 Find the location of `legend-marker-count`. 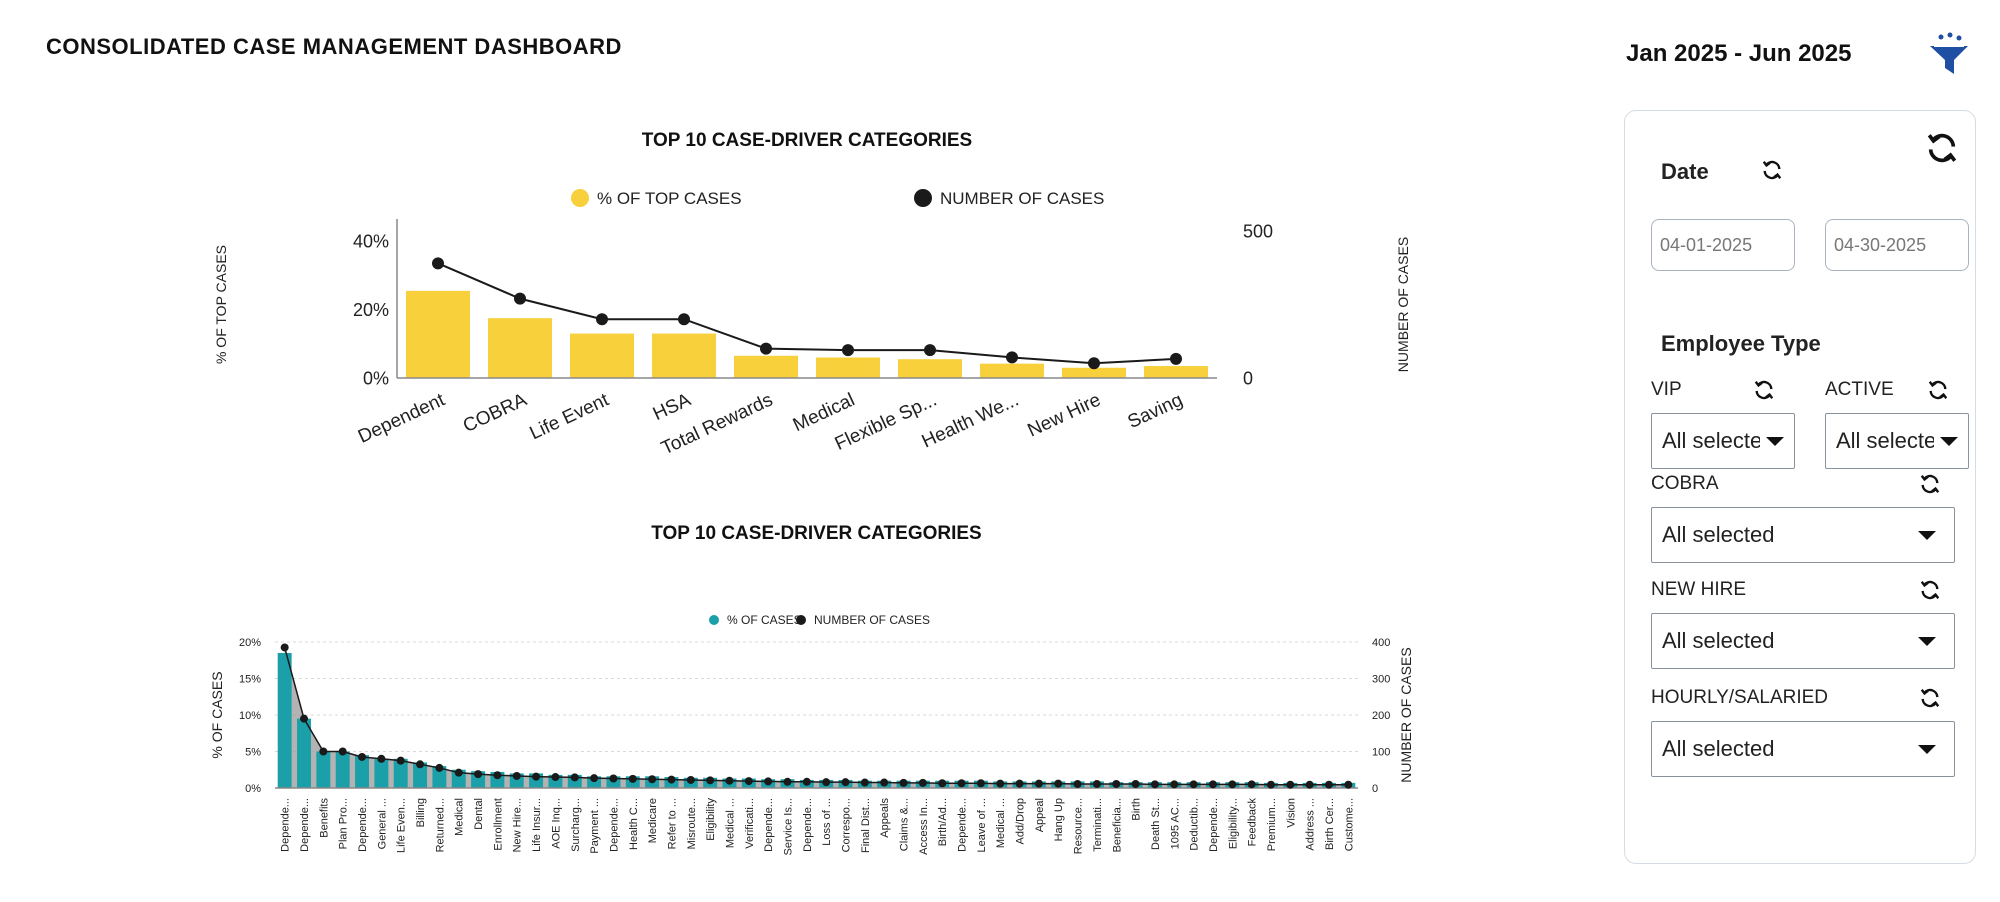

legend-marker-count is located at coordinates (801, 620).